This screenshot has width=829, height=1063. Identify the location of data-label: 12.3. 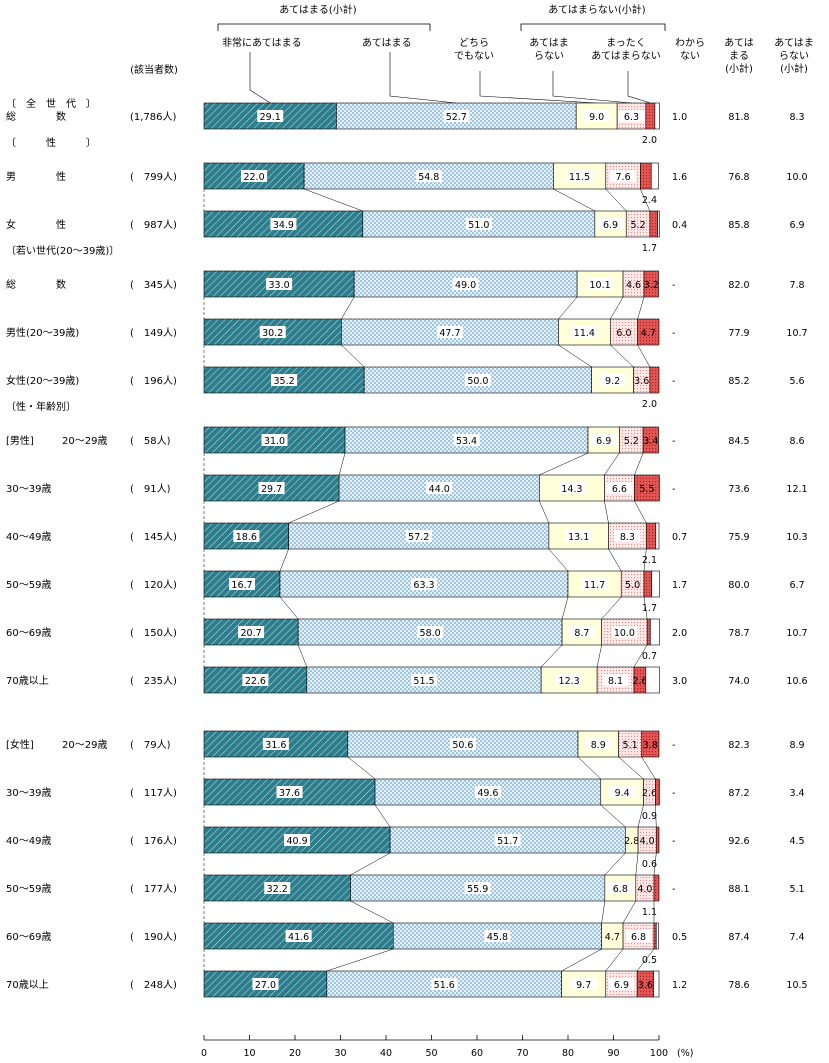
(569, 681).